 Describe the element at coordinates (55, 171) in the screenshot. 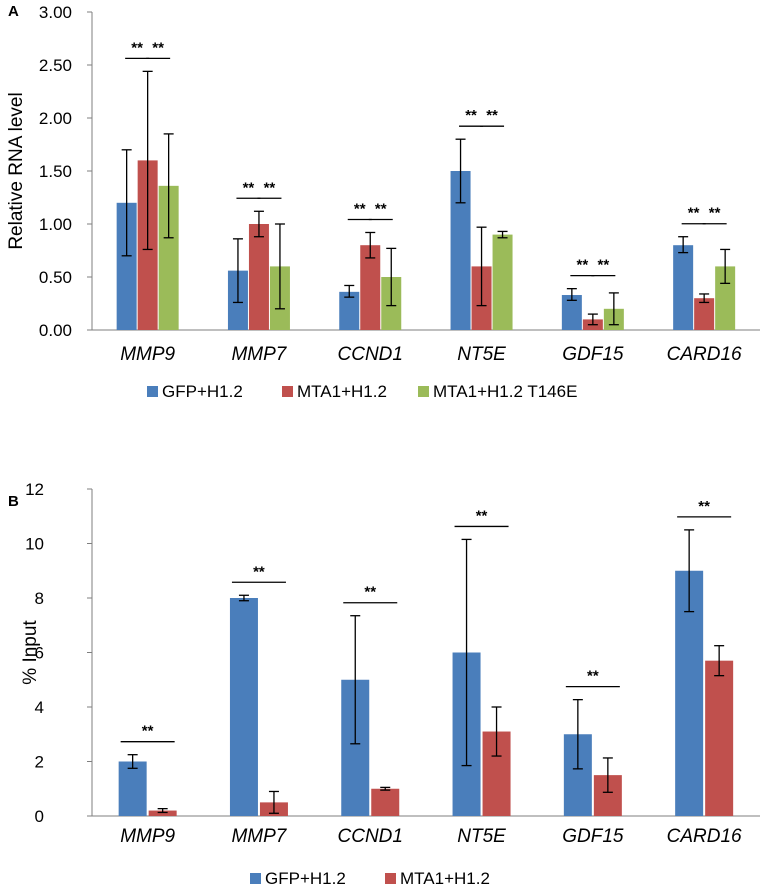

I see `y-tick-label: 1.50` at that location.